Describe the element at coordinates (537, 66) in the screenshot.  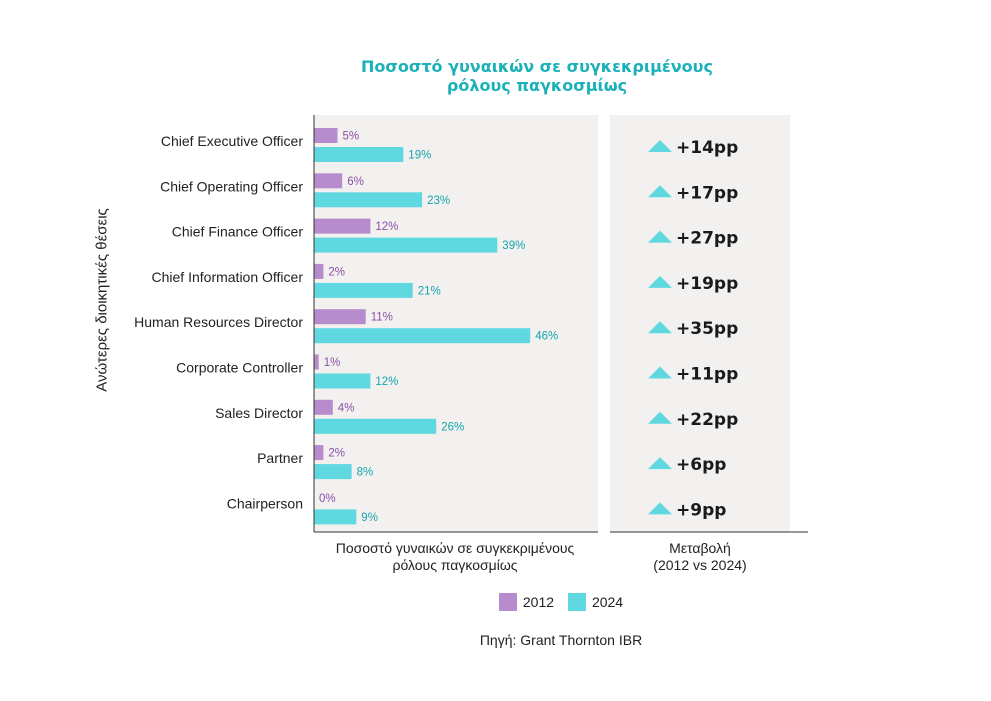
I see `chart-title-line-1: Ποσοστό γυναικών σε συγκεκριμένους` at that location.